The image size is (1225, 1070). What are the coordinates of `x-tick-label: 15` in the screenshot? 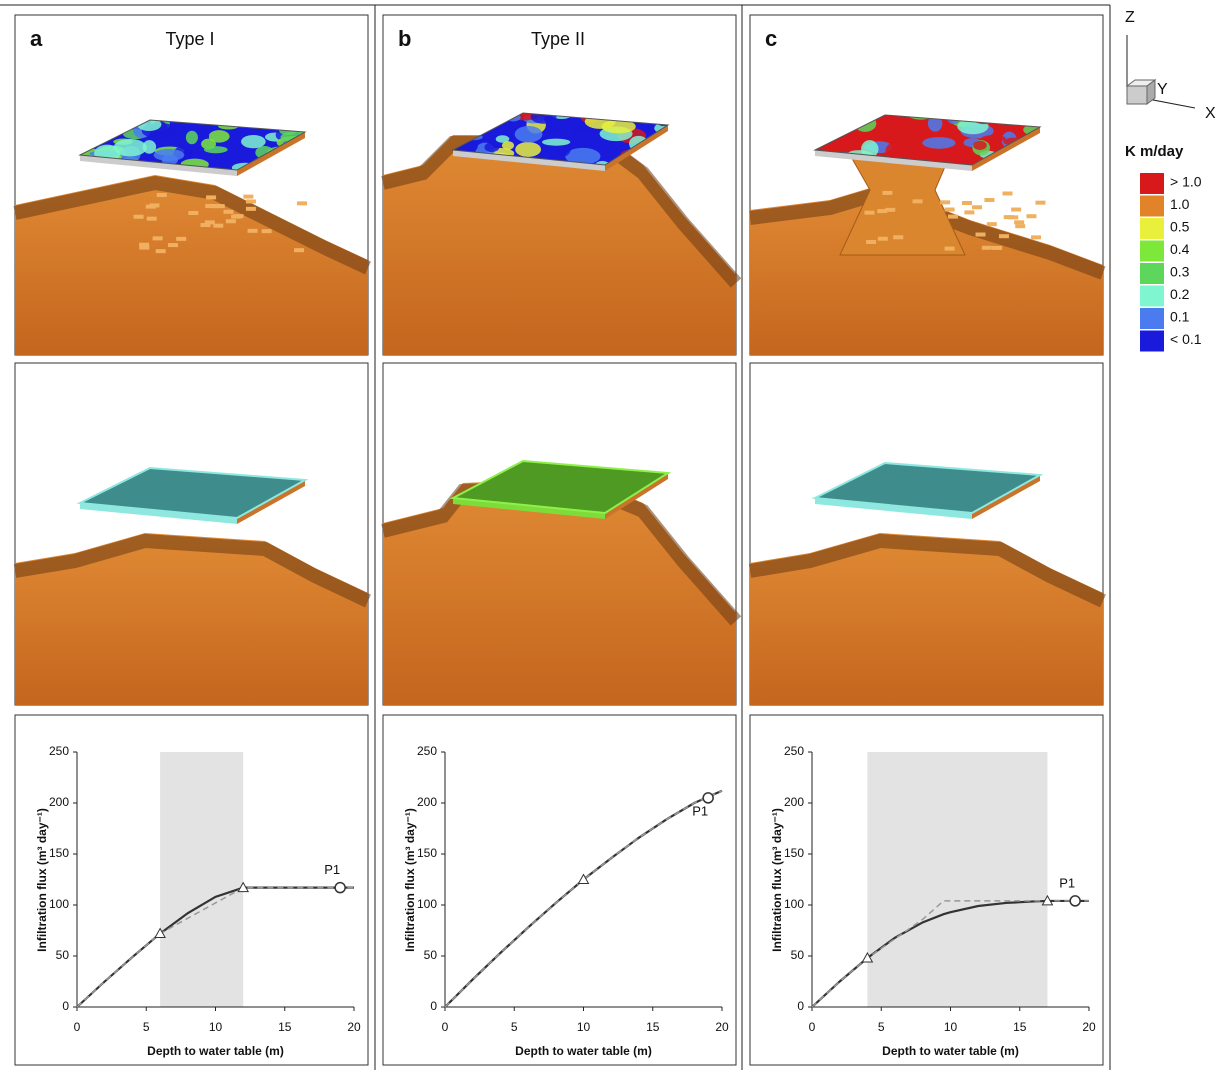 It's located at (285, 1027).